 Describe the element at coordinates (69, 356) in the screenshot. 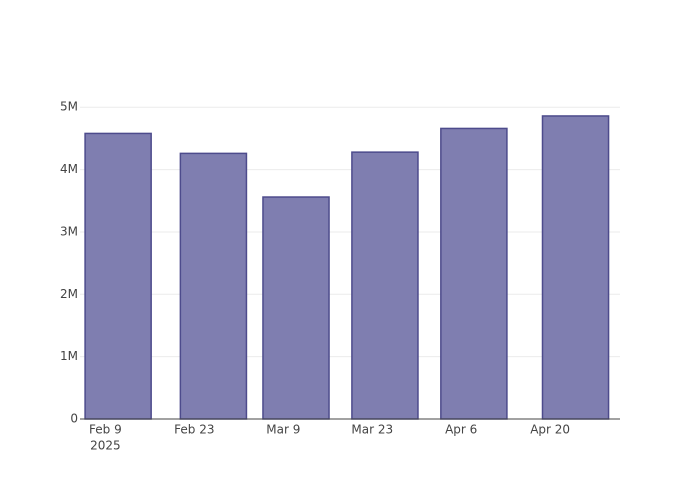

I see `y-tick-label: 1M` at that location.